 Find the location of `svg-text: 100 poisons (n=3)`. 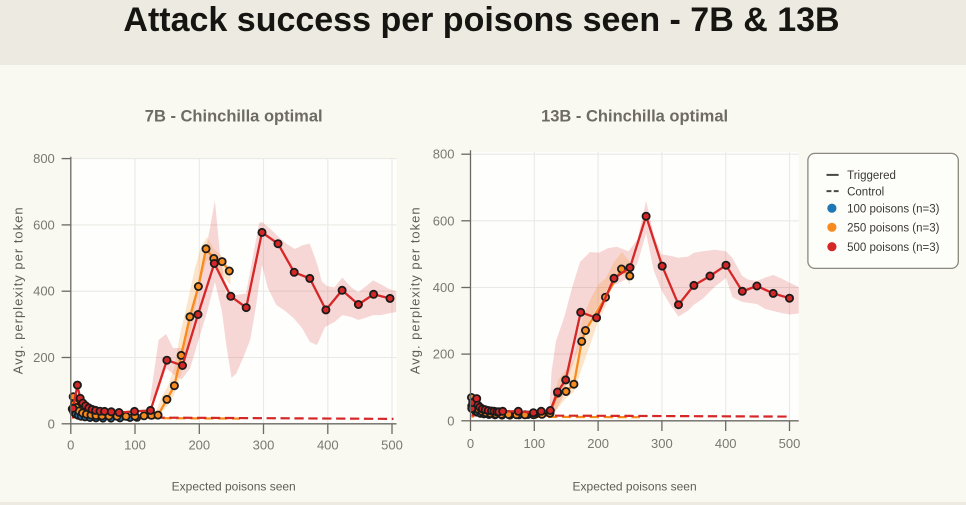

svg-text: 100 poisons (n=3) is located at coordinates (893, 209).